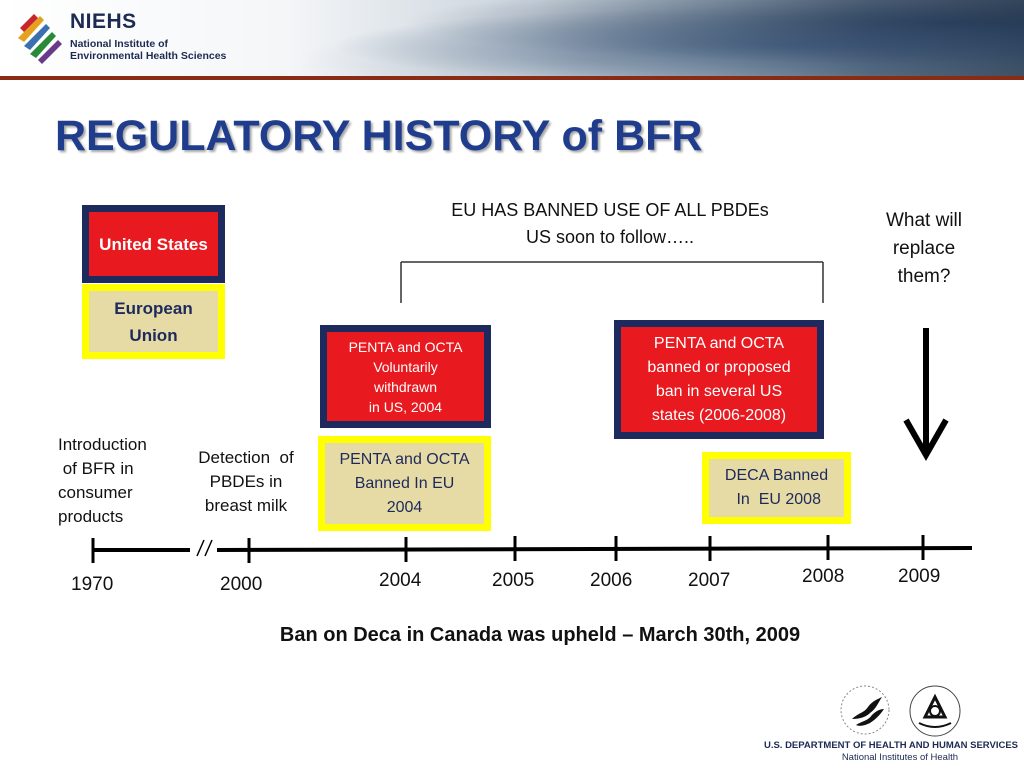  I want to click on down-arrow-icon, so click(926, 395).